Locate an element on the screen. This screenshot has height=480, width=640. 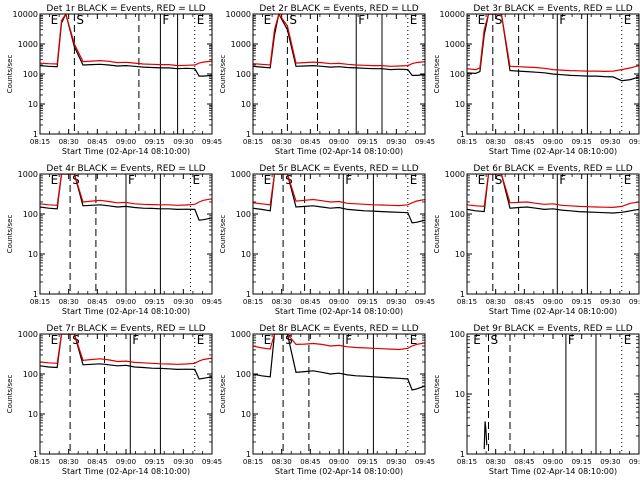
plot-title: Det 8r BLACK = Events, RED = LLD is located at coordinates (338, 329).